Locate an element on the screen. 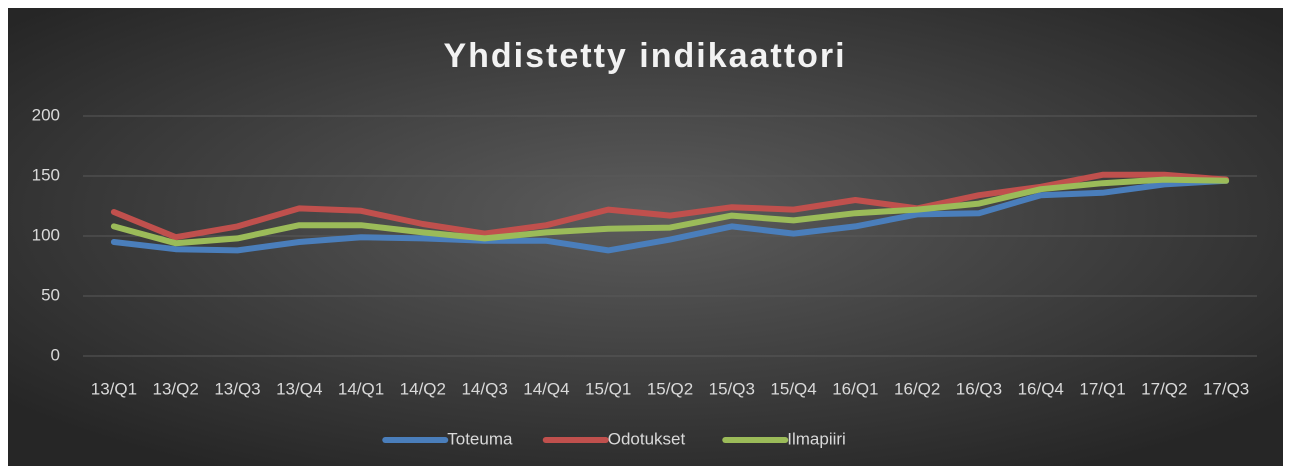 The width and height of the screenshot is (1291, 472). x-tick-label: 16/Q2 is located at coordinates (917, 388).